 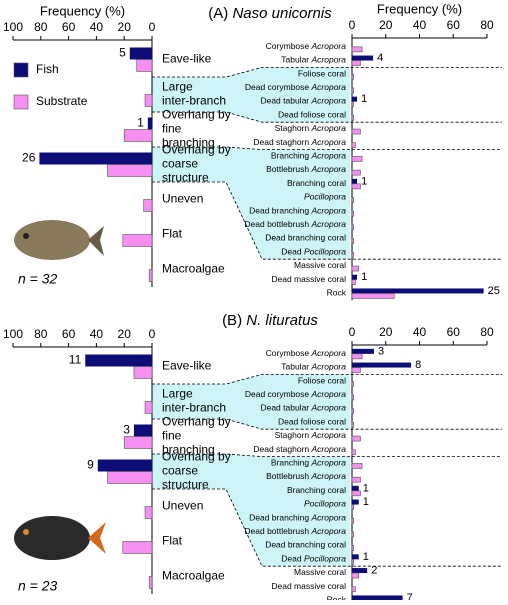 What do you see at coordinates (193, 576) in the screenshot?
I see `category-label: Macroalgae` at bounding box center [193, 576].